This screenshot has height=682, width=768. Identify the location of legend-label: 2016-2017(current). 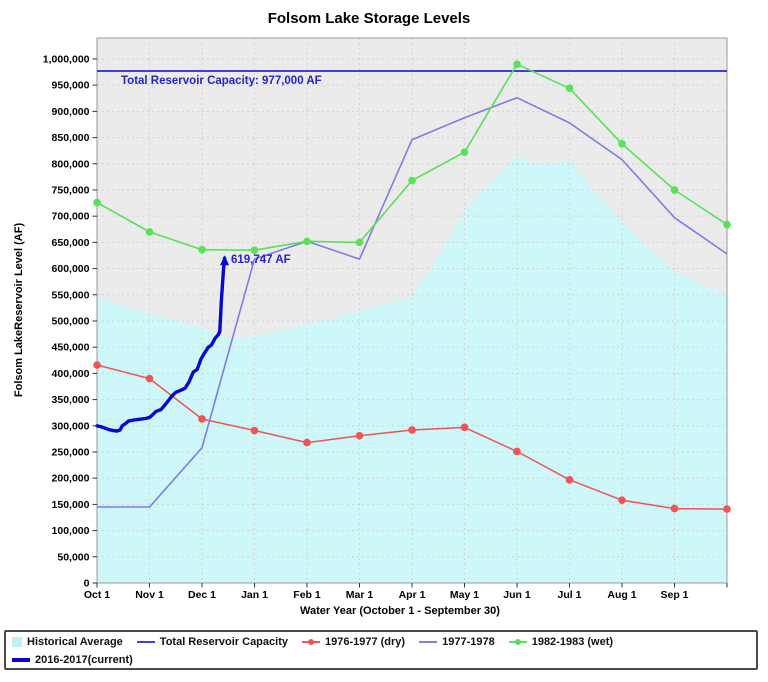
(84, 660).